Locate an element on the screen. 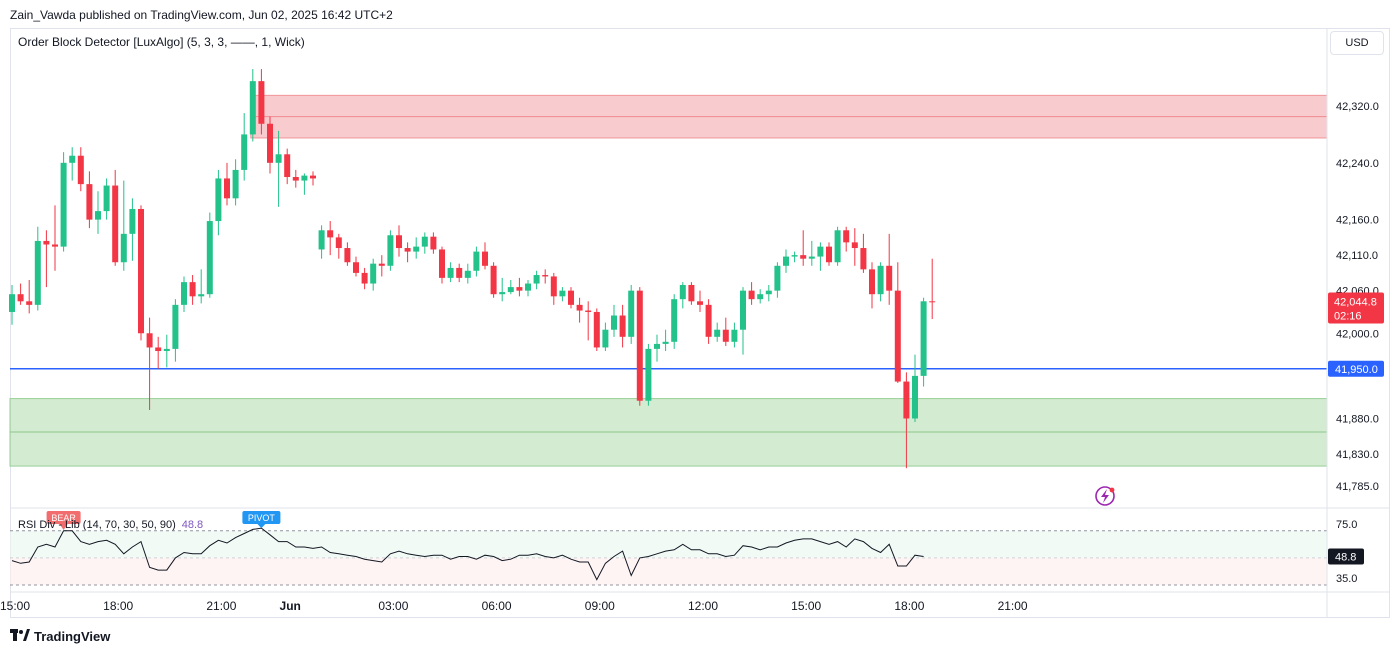 This screenshot has width=1400, height=653. footer-brand: TradingView is located at coordinates (60, 636).